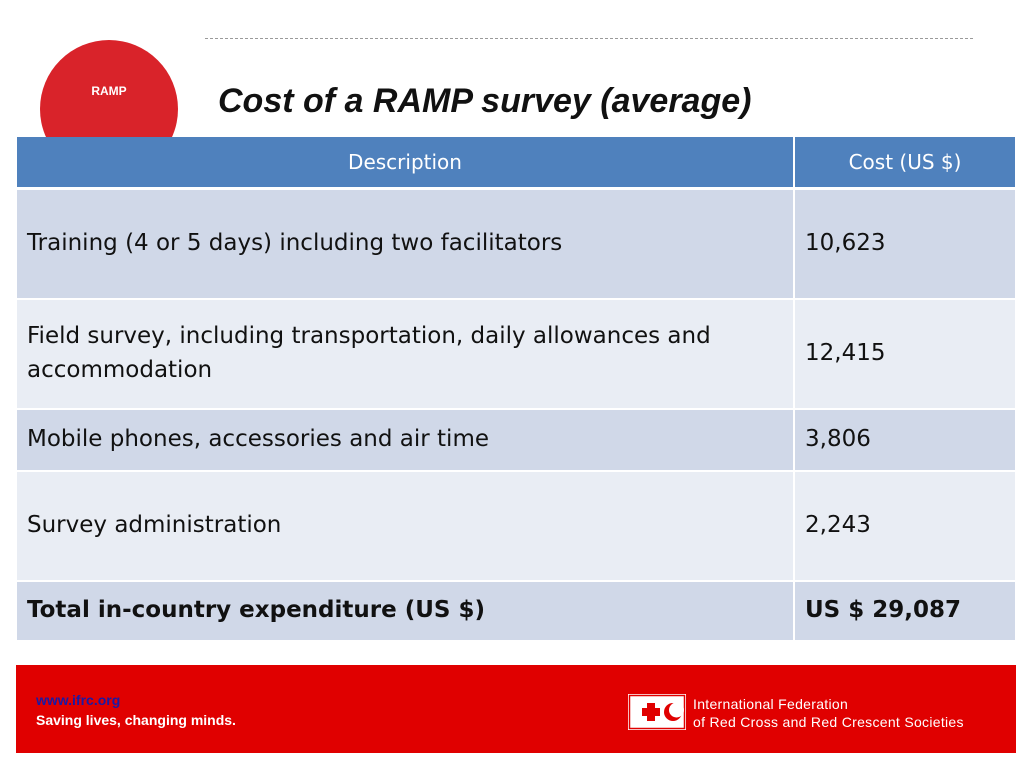  What do you see at coordinates (904, 526) in the screenshot?
I see `row-cost: 2,243` at bounding box center [904, 526].